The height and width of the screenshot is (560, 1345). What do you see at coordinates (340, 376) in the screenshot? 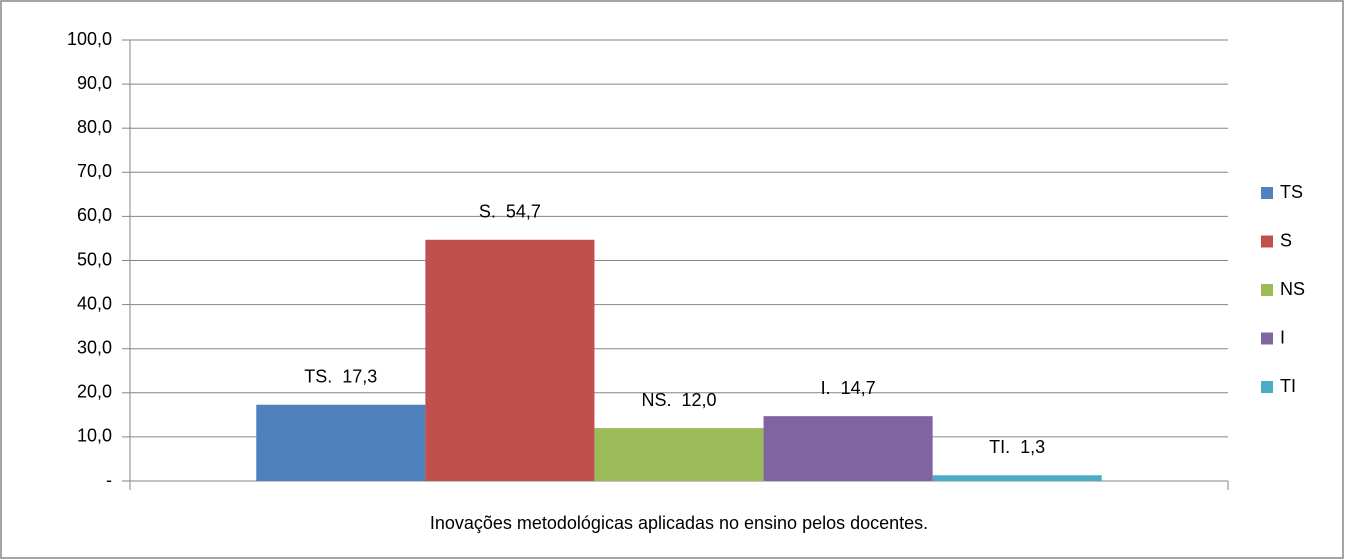
I see `data-label: TS. 17,3` at bounding box center [340, 376].